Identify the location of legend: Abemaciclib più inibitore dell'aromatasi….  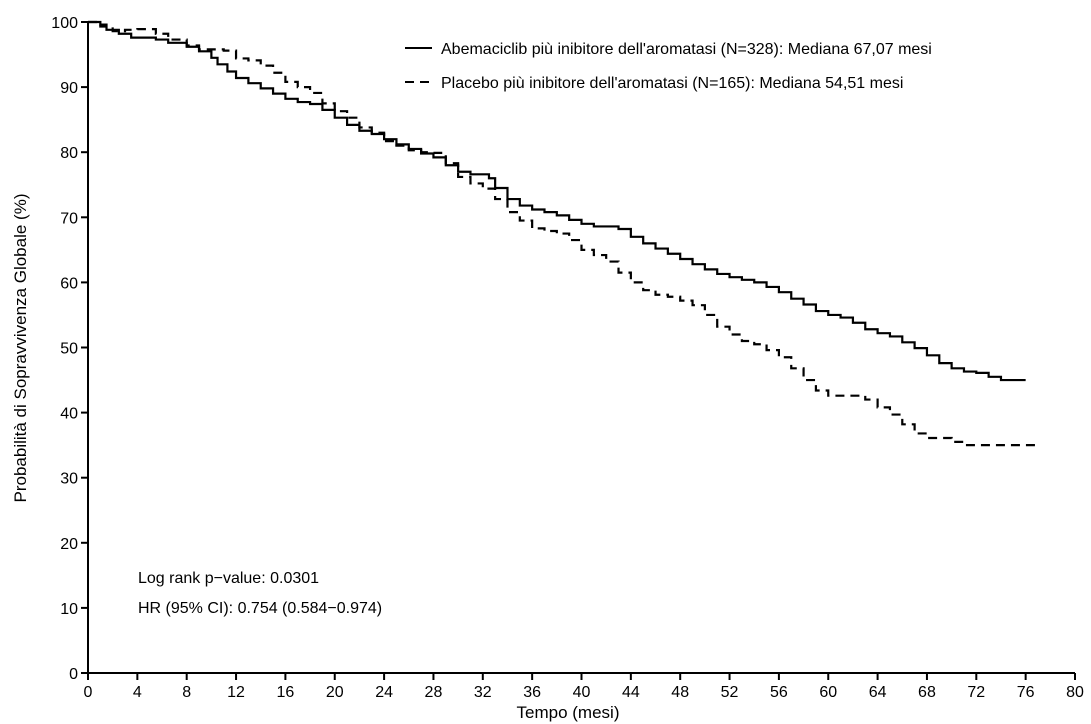
(668, 66).